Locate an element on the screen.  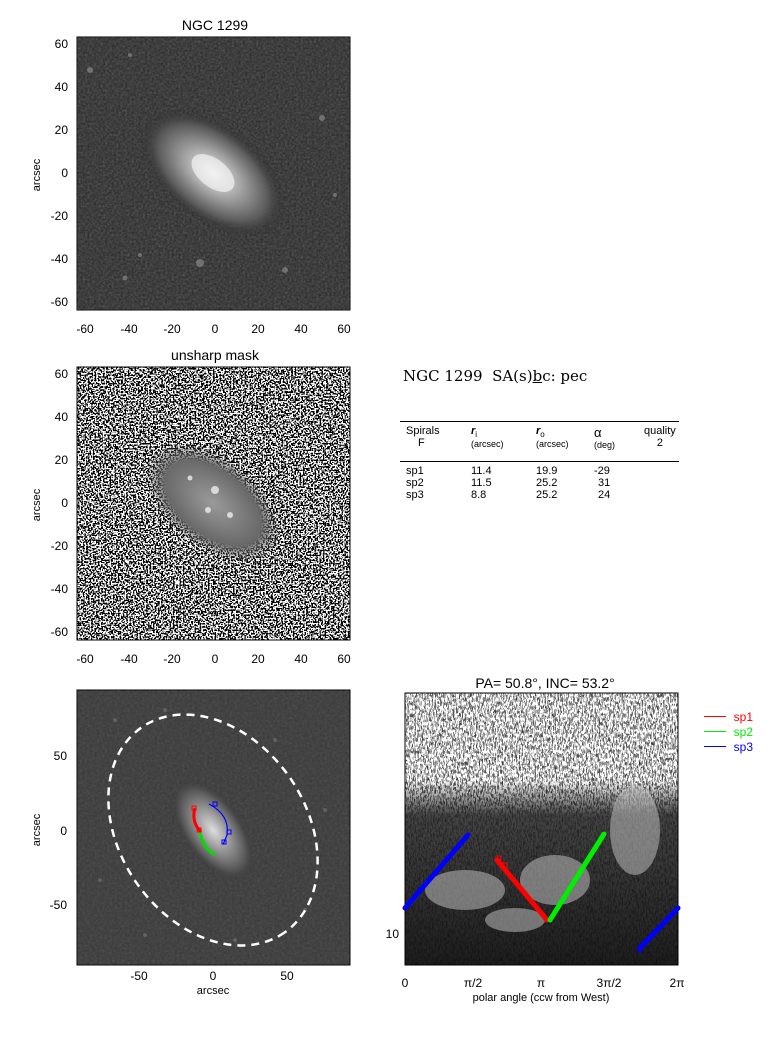
image-y-ticks: 60 40 20 0 -20 -40 -60 is located at coordinates (60, 173).